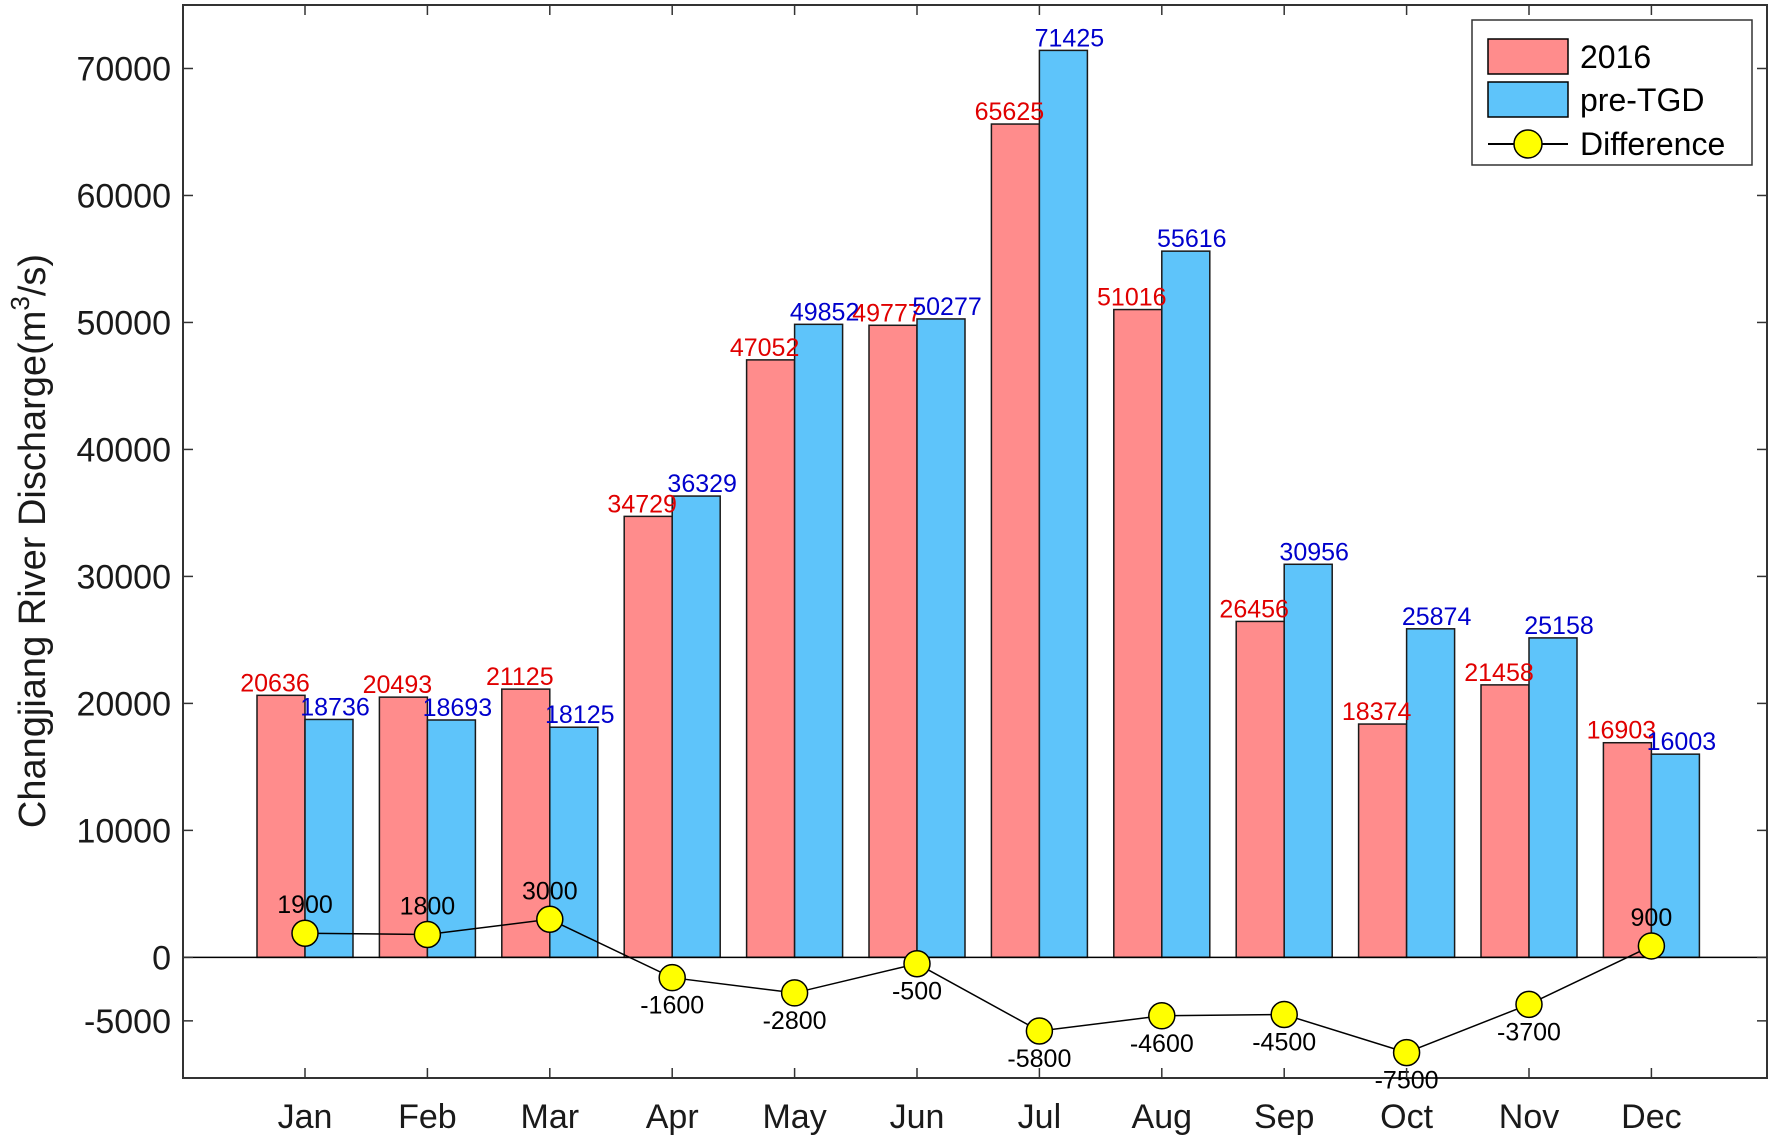 The image size is (1772, 1141). I want to click on x-tick-label-feb: Feb, so click(427, 1117).